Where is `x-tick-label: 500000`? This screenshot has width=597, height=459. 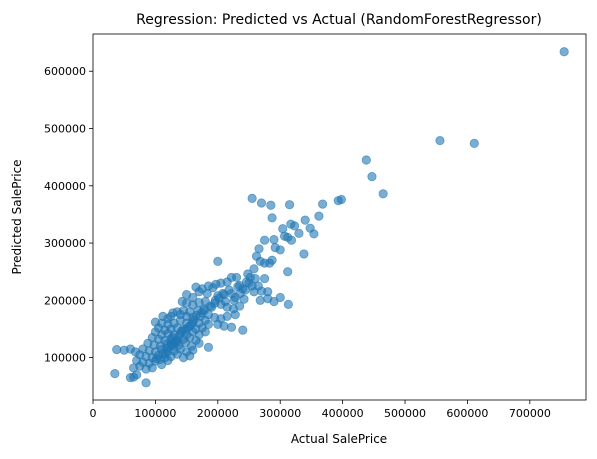 x-tick-label: 500000 is located at coordinates (405, 413).